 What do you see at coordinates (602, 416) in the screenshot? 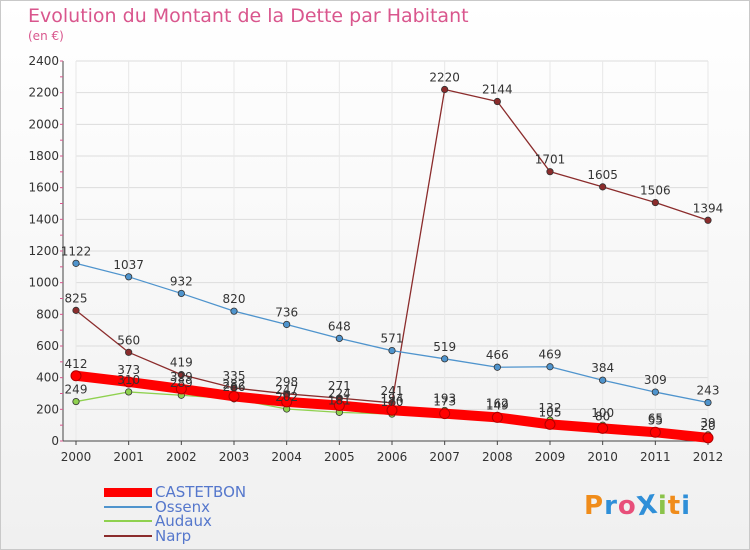
I see `data-label-castetbon: 80` at bounding box center [602, 416].